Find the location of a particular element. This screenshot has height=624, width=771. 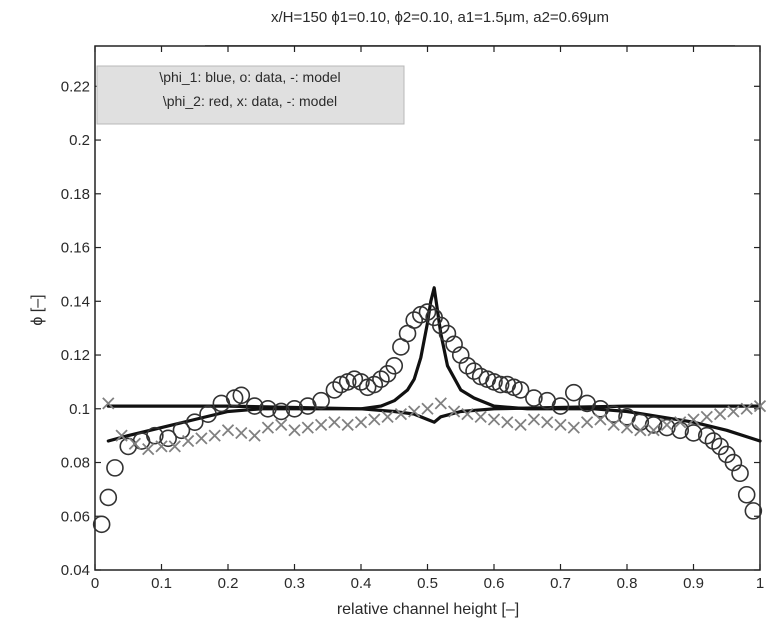

legend-entry-phi2: \phi_2: red, x: data, -: model is located at coordinates (250, 101).